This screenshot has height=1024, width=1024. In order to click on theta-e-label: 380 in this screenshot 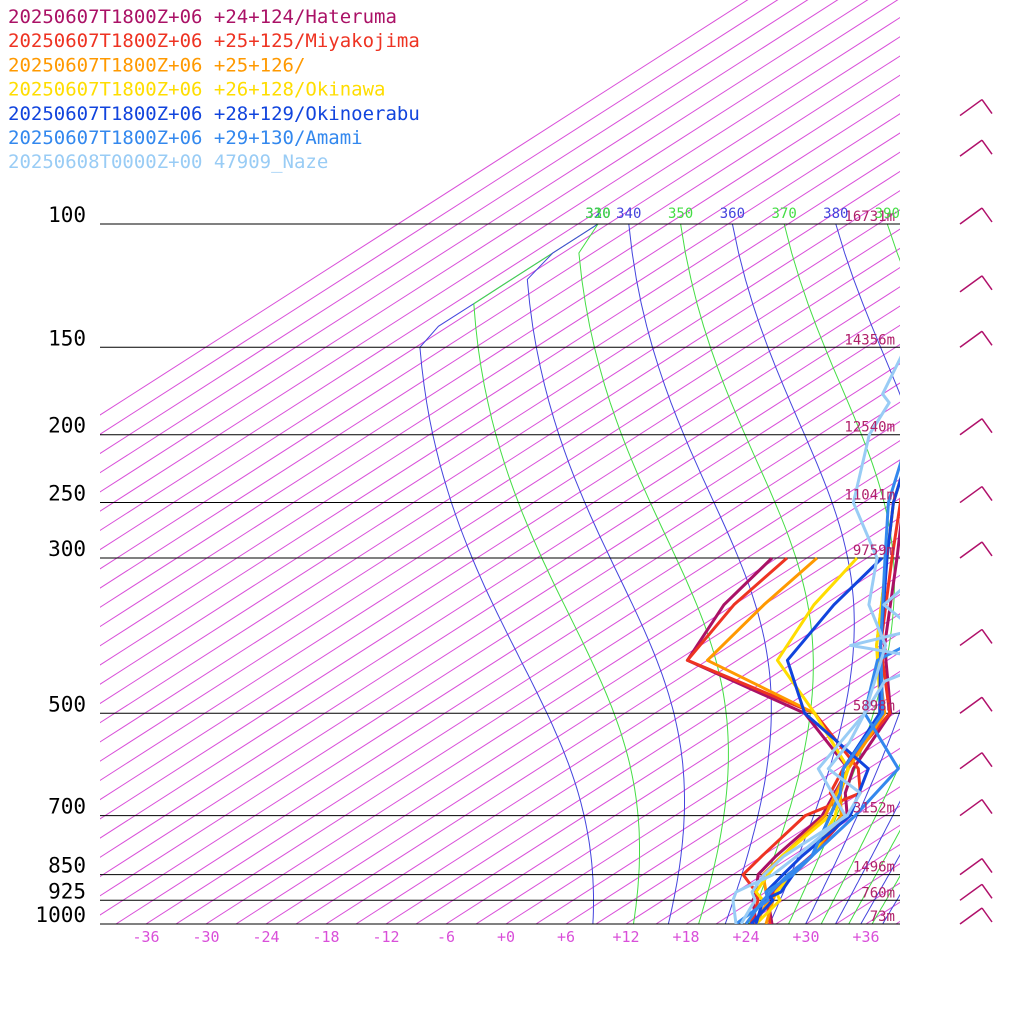, I will do `click(835, 214)`.